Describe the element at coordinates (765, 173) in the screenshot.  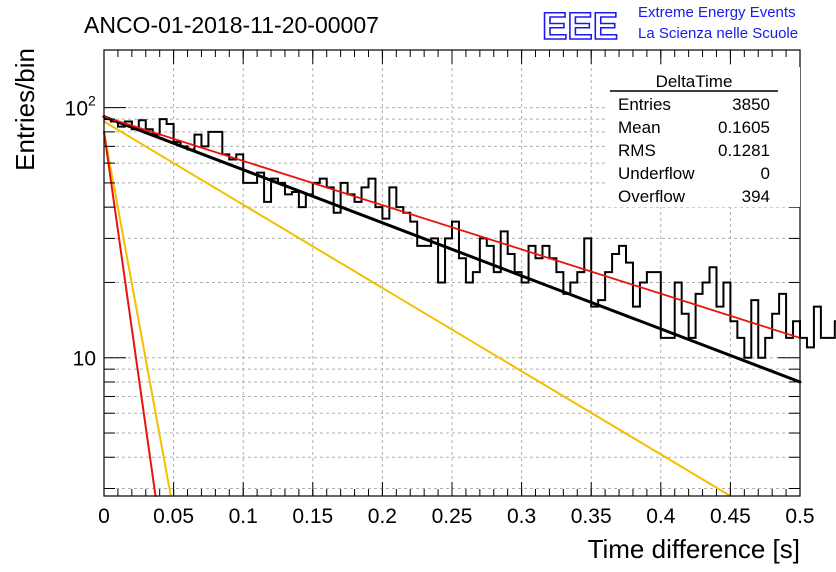
I see `stats-row-value: 0` at that location.